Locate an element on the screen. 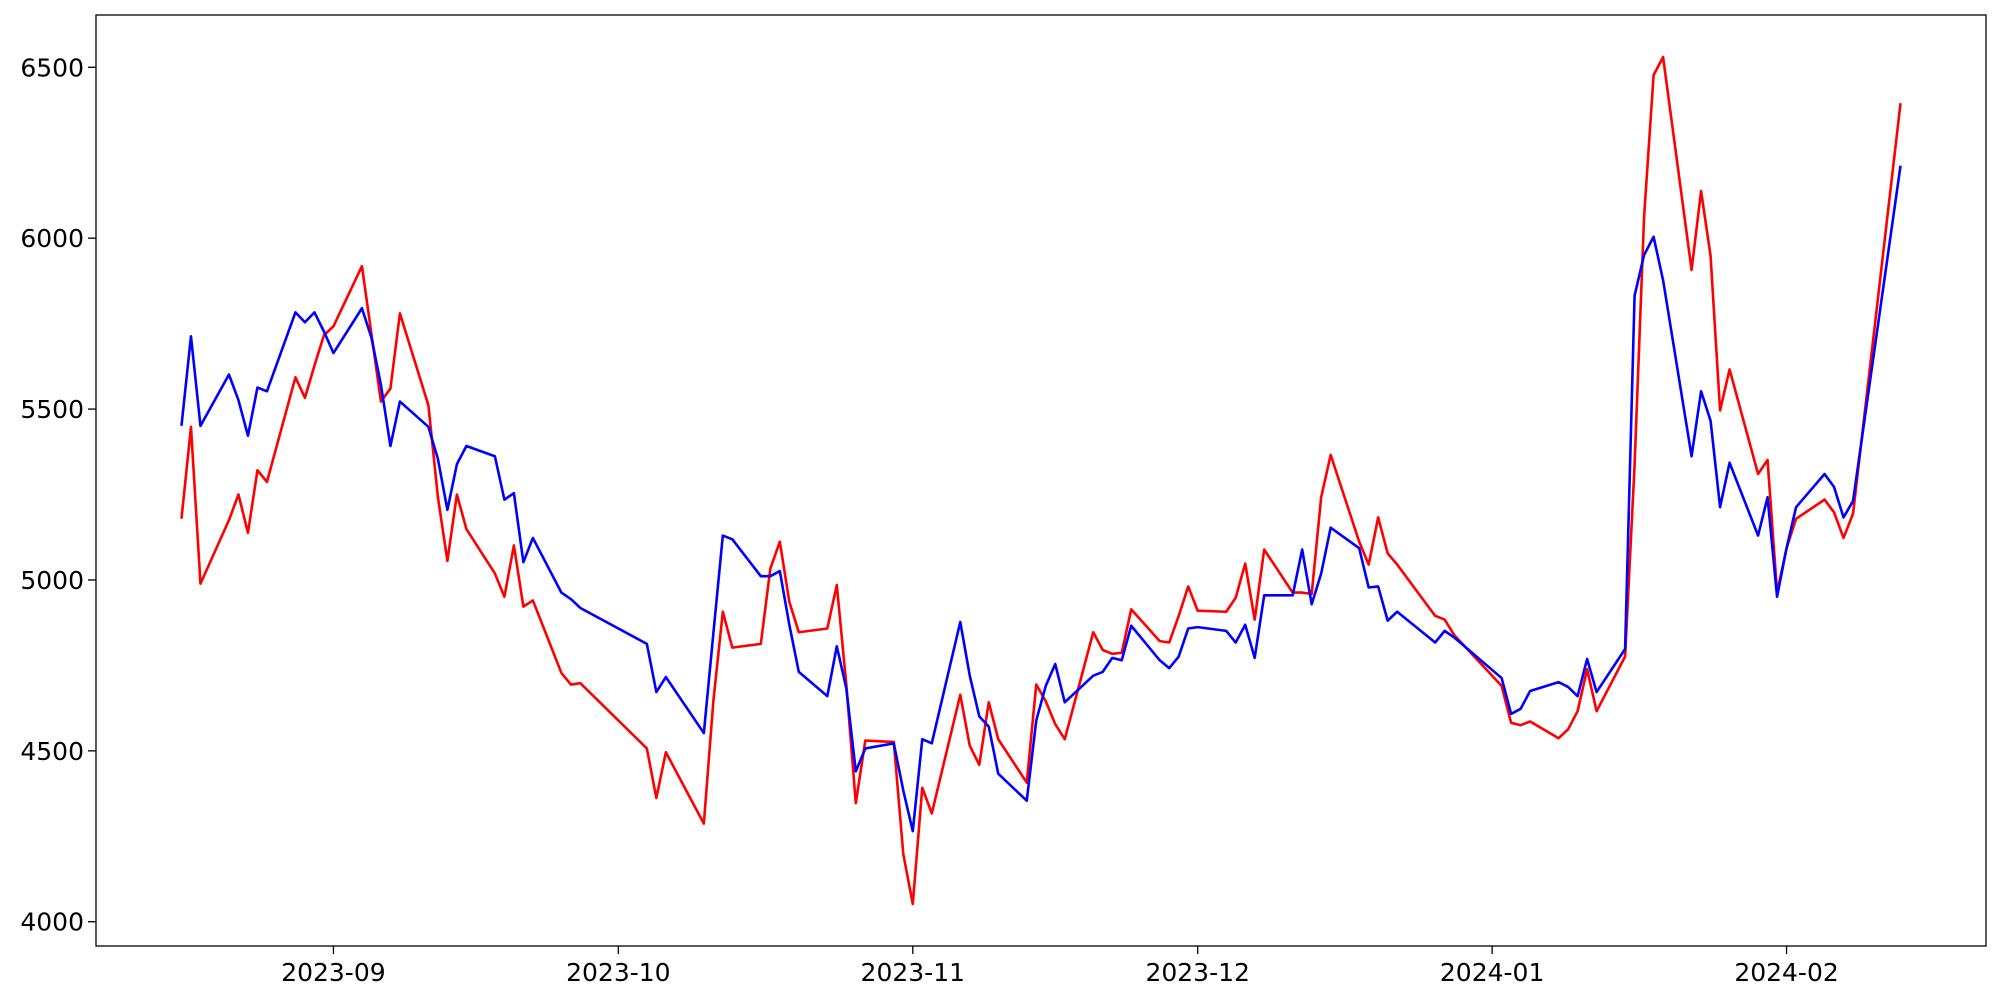 The image size is (2000, 1000). x-tick-label: 2024-01 is located at coordinates (1492, 972).